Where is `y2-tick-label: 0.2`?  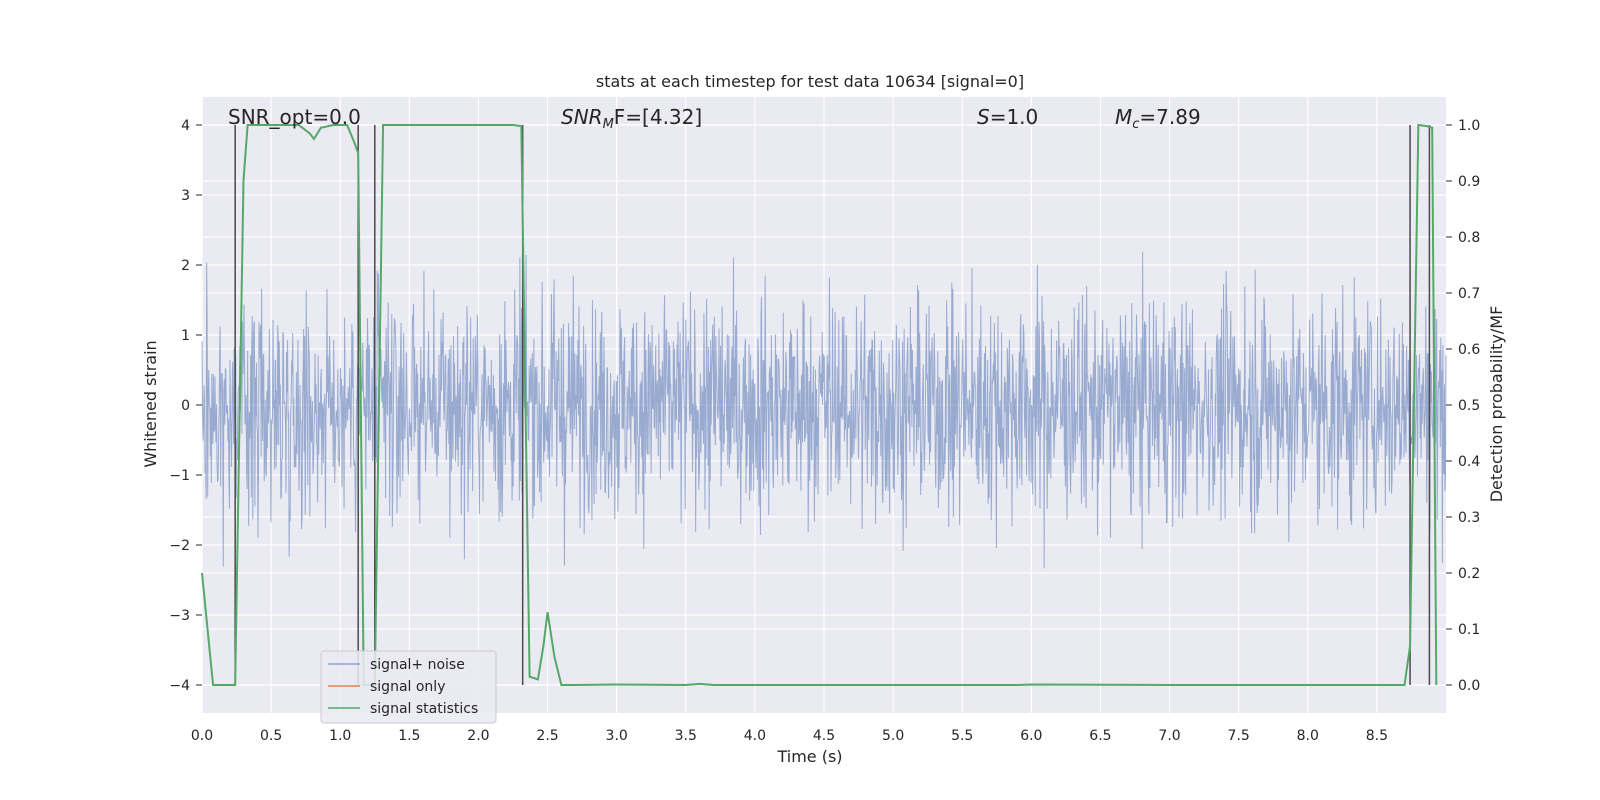 y2-tick-label: 0.2 is located at coordinates (1469, 574).